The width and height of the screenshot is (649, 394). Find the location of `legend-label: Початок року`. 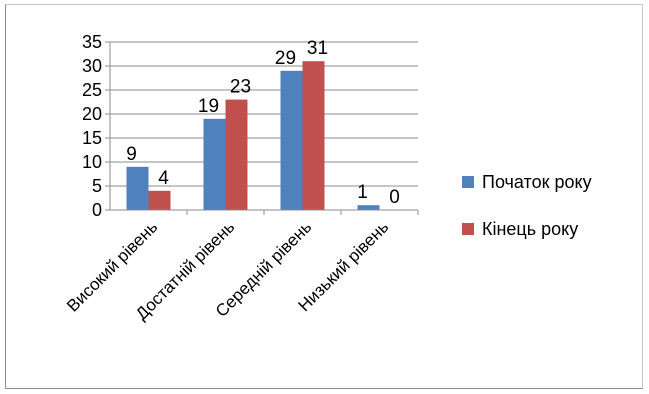

legend-label: Початок року is located at coordinates (537, 182).